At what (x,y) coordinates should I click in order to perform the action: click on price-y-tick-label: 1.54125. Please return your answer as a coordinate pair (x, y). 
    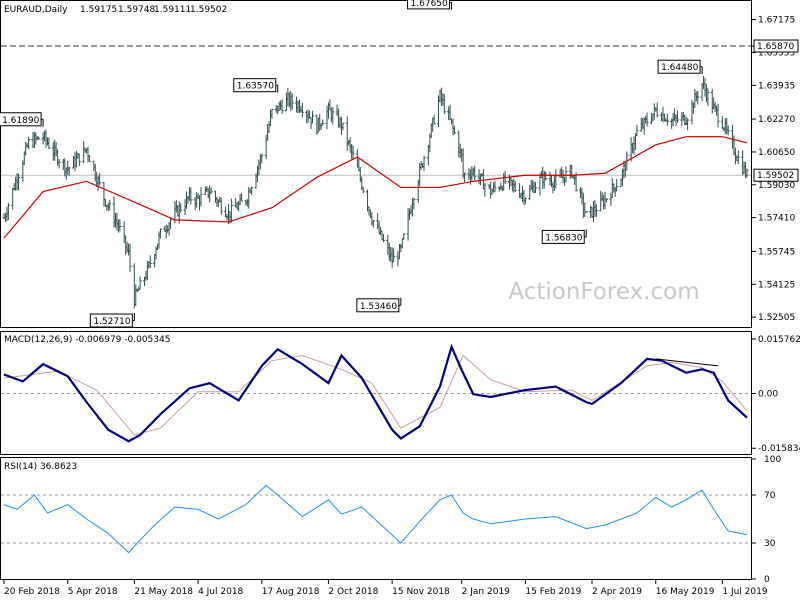
    Looking at the image, I should click on (776, 285).